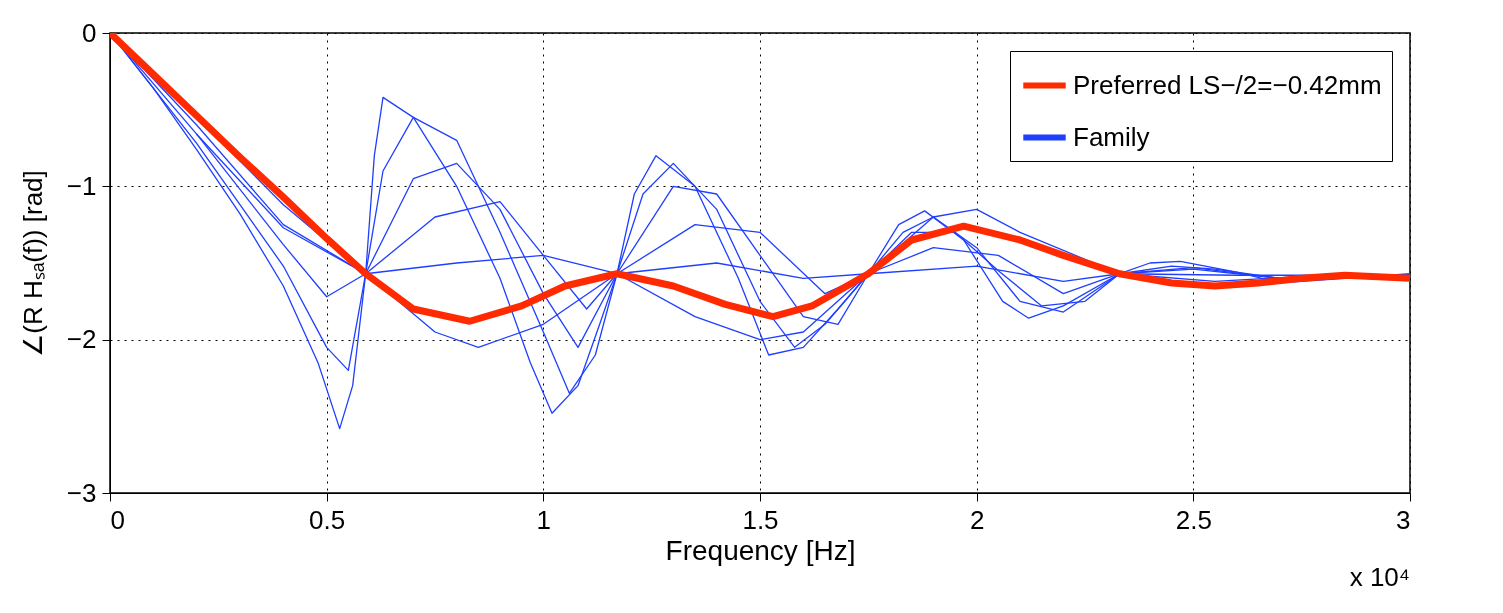  What do you see at coordinates (977, 519) in the screenshot?
I see `x-tick-label: 2` at bounding box center [977, 519].